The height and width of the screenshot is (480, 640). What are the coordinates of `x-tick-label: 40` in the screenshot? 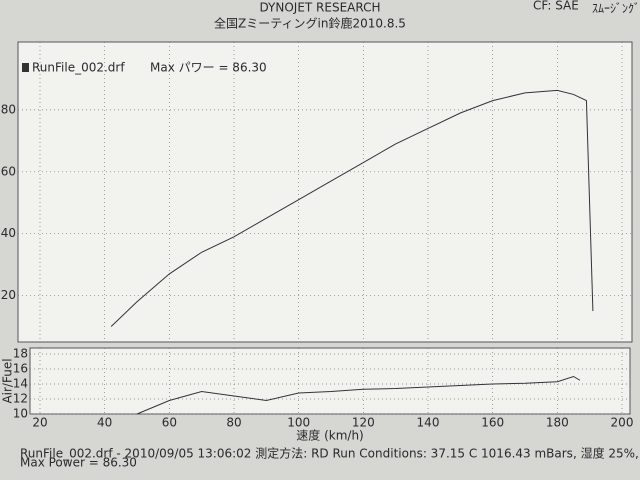 It's located at (104, 423).